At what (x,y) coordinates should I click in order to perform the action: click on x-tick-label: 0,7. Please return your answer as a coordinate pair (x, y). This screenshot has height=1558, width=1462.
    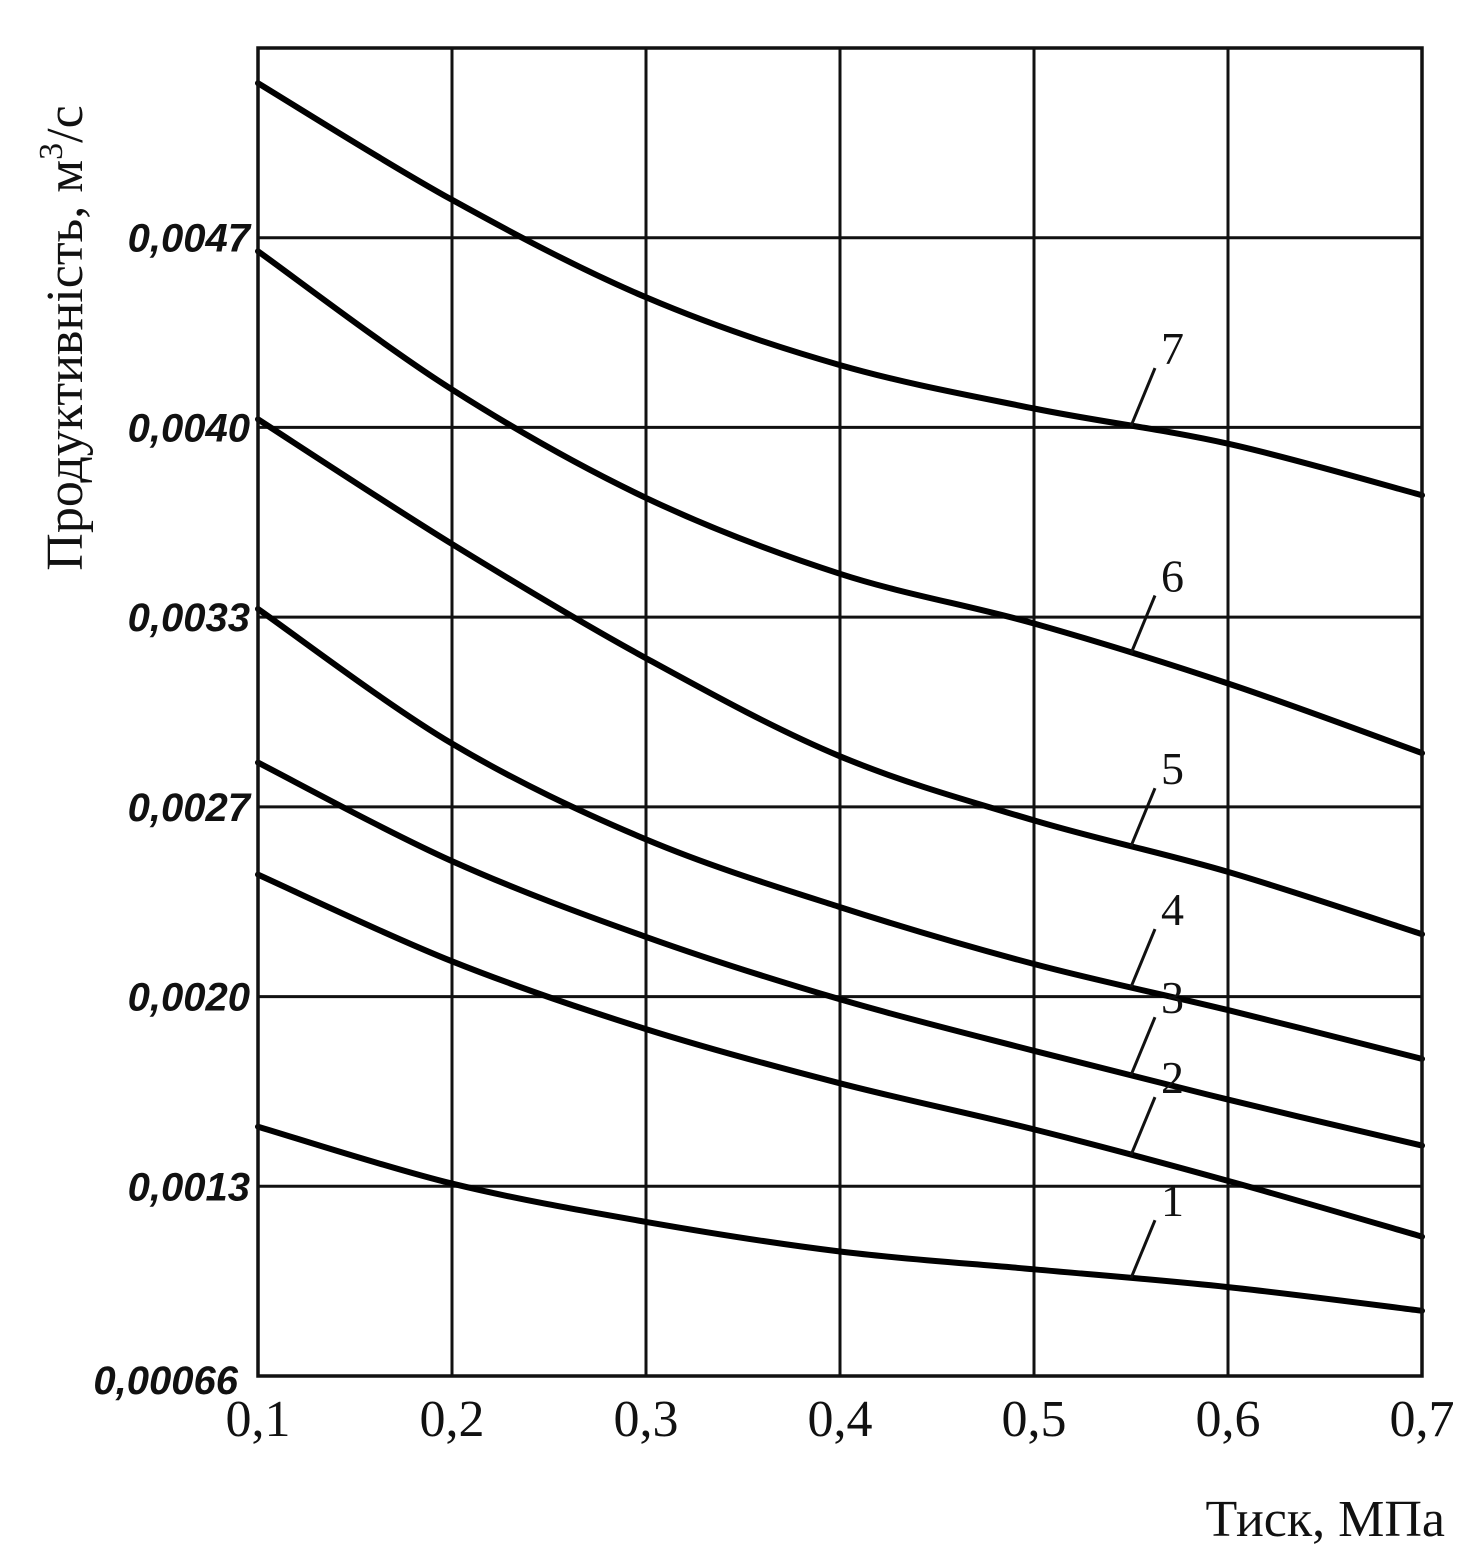
    Looking at the image, I should click on (1422, 1419).